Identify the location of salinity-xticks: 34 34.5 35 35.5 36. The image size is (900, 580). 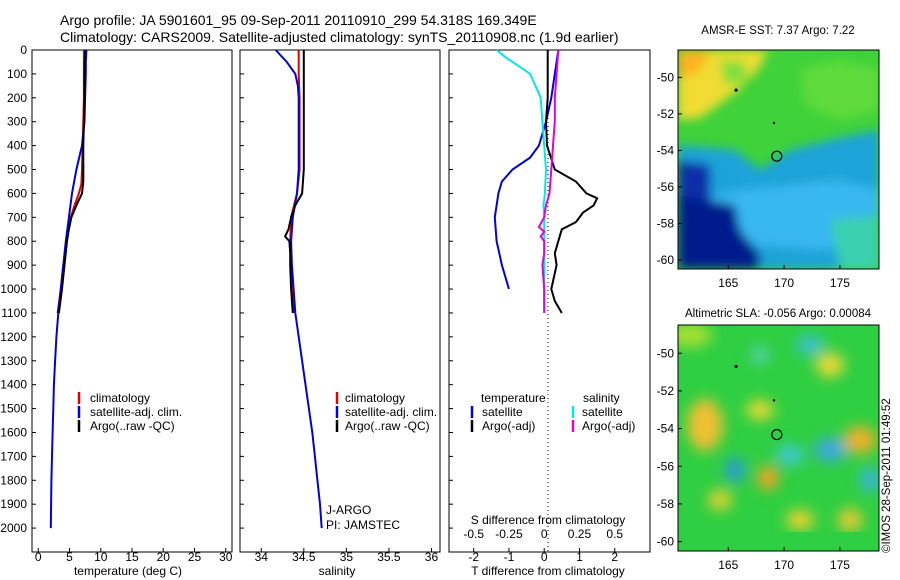
(347, 556).